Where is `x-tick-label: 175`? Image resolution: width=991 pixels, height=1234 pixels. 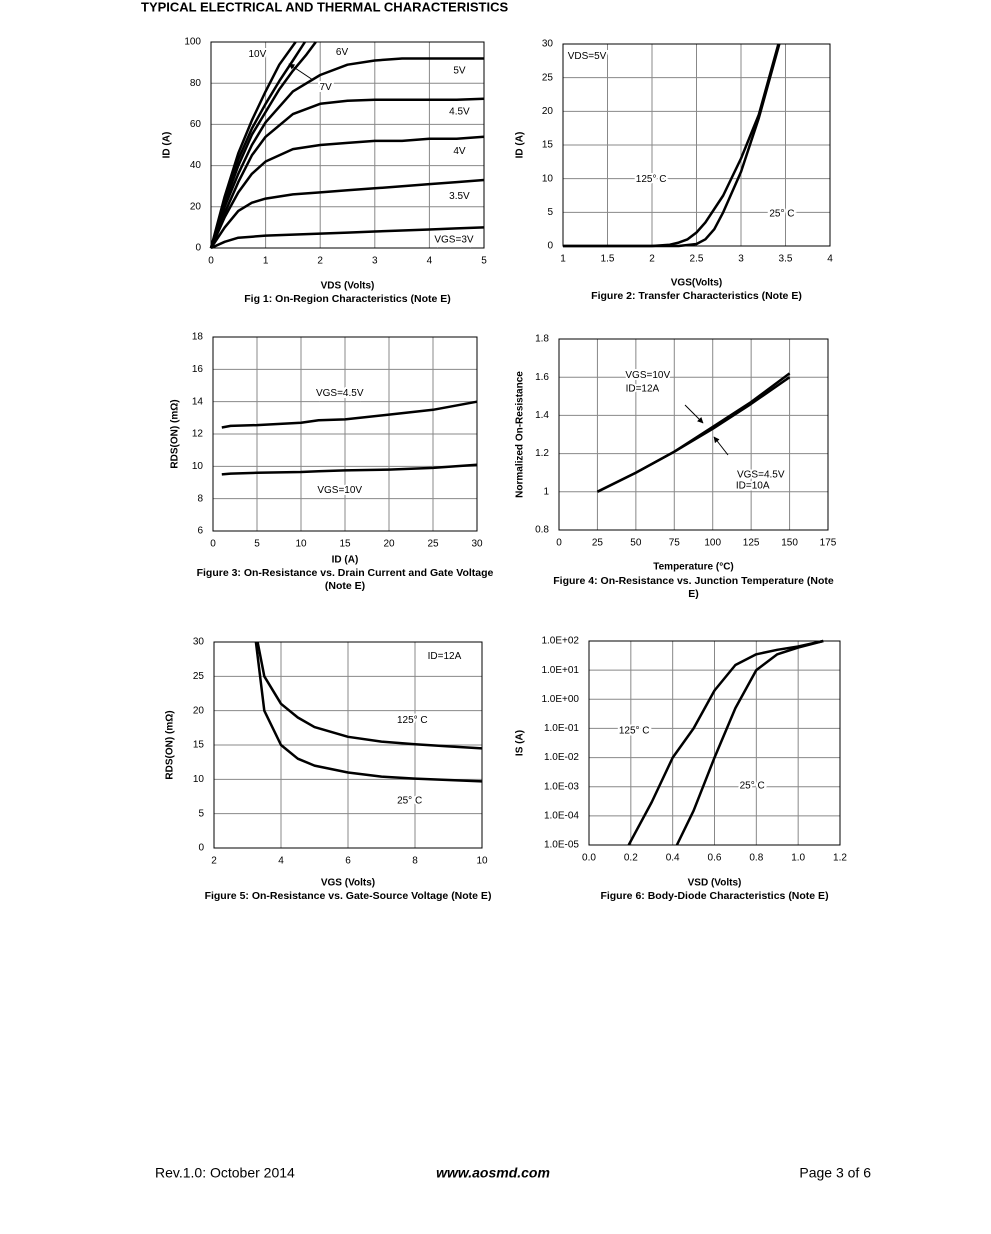 x-tick-label: 175 is located at coordinates (828, 543).